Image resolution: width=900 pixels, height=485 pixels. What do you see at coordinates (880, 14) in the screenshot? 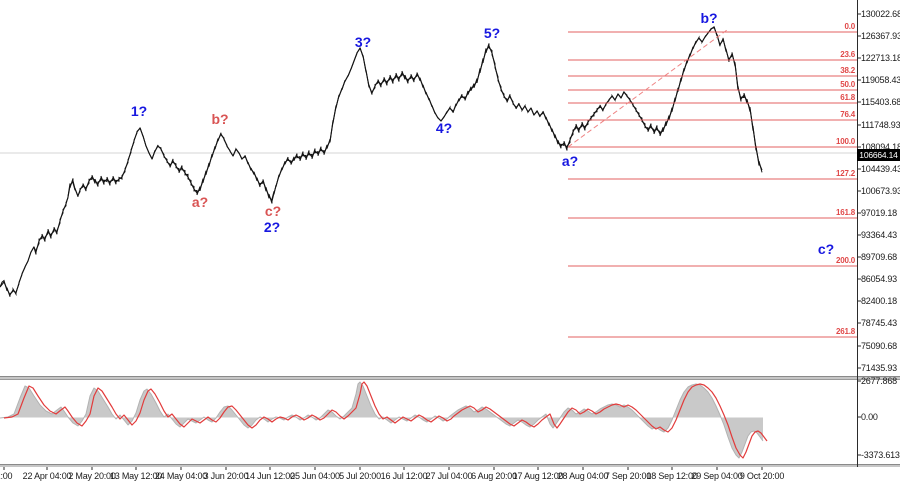
I see `price-axis-label: 130022.68` at bounding box center [880, 14].